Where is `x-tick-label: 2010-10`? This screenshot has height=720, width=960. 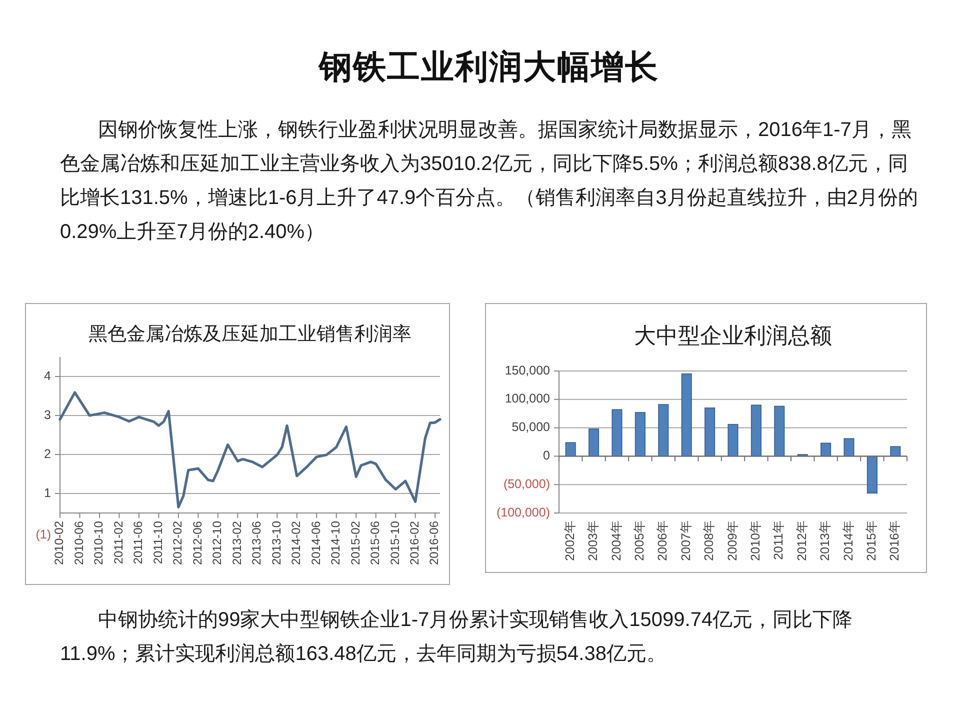 x-tick-label: 2010-10 is located at coordinates (99, 543).